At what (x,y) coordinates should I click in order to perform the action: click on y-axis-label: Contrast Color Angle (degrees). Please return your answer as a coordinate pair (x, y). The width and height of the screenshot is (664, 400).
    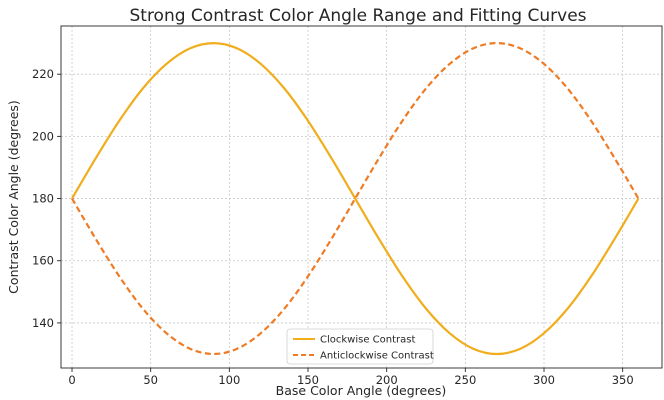
    Looking at the image, I should click on (13, 197).